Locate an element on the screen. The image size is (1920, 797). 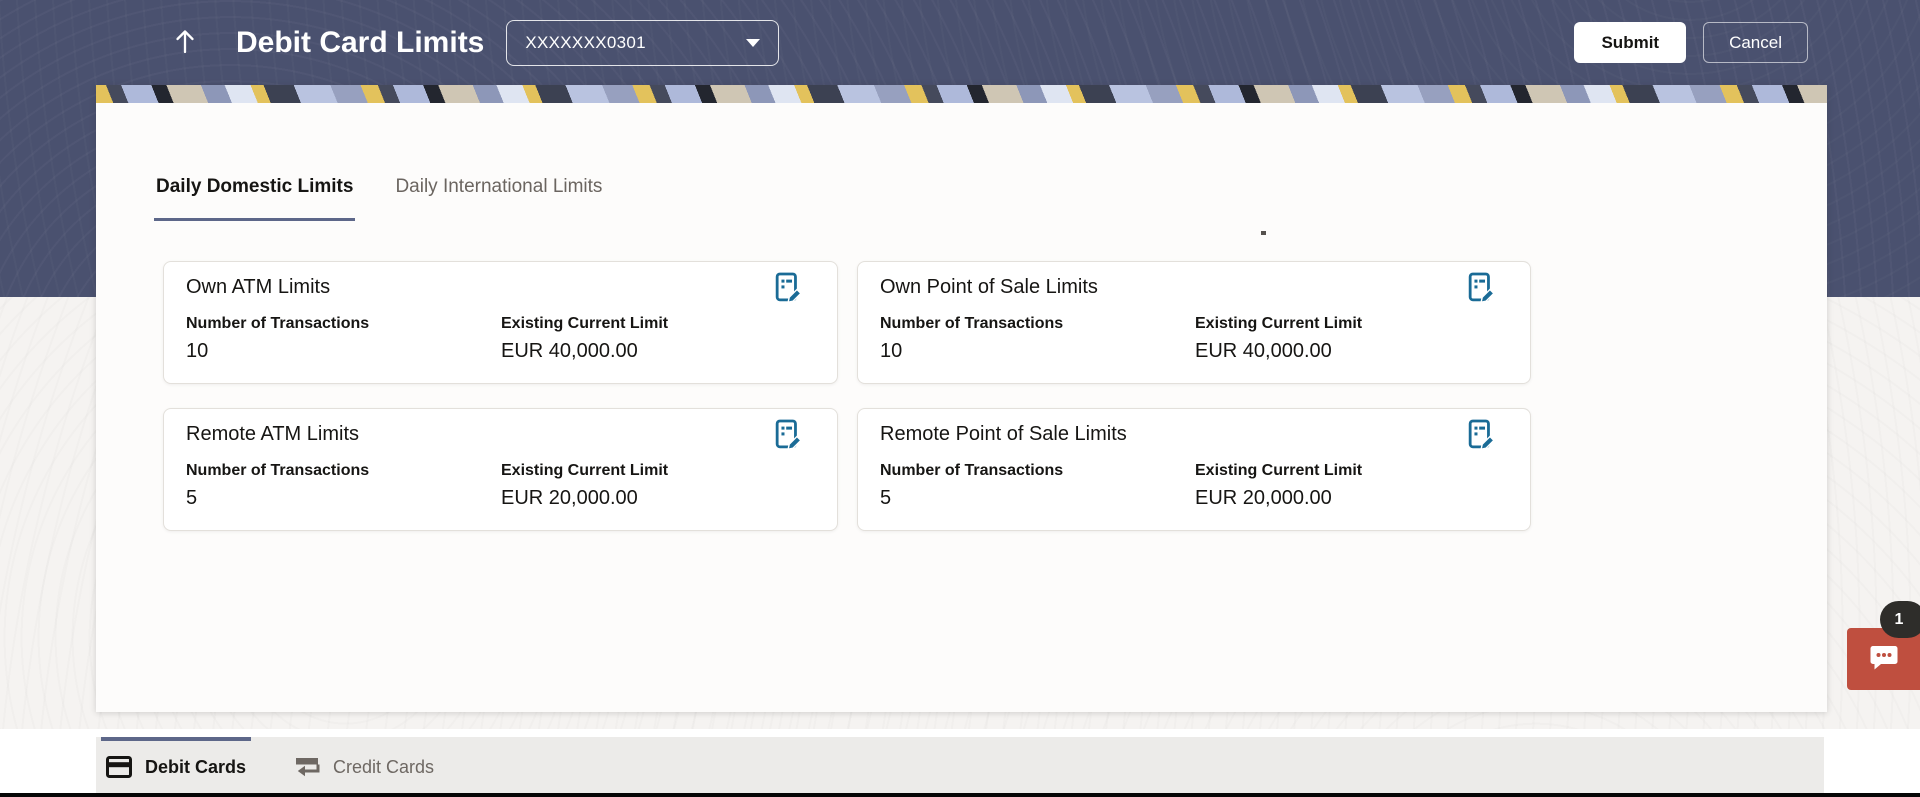
back-button is located at coordinates (185, 43).